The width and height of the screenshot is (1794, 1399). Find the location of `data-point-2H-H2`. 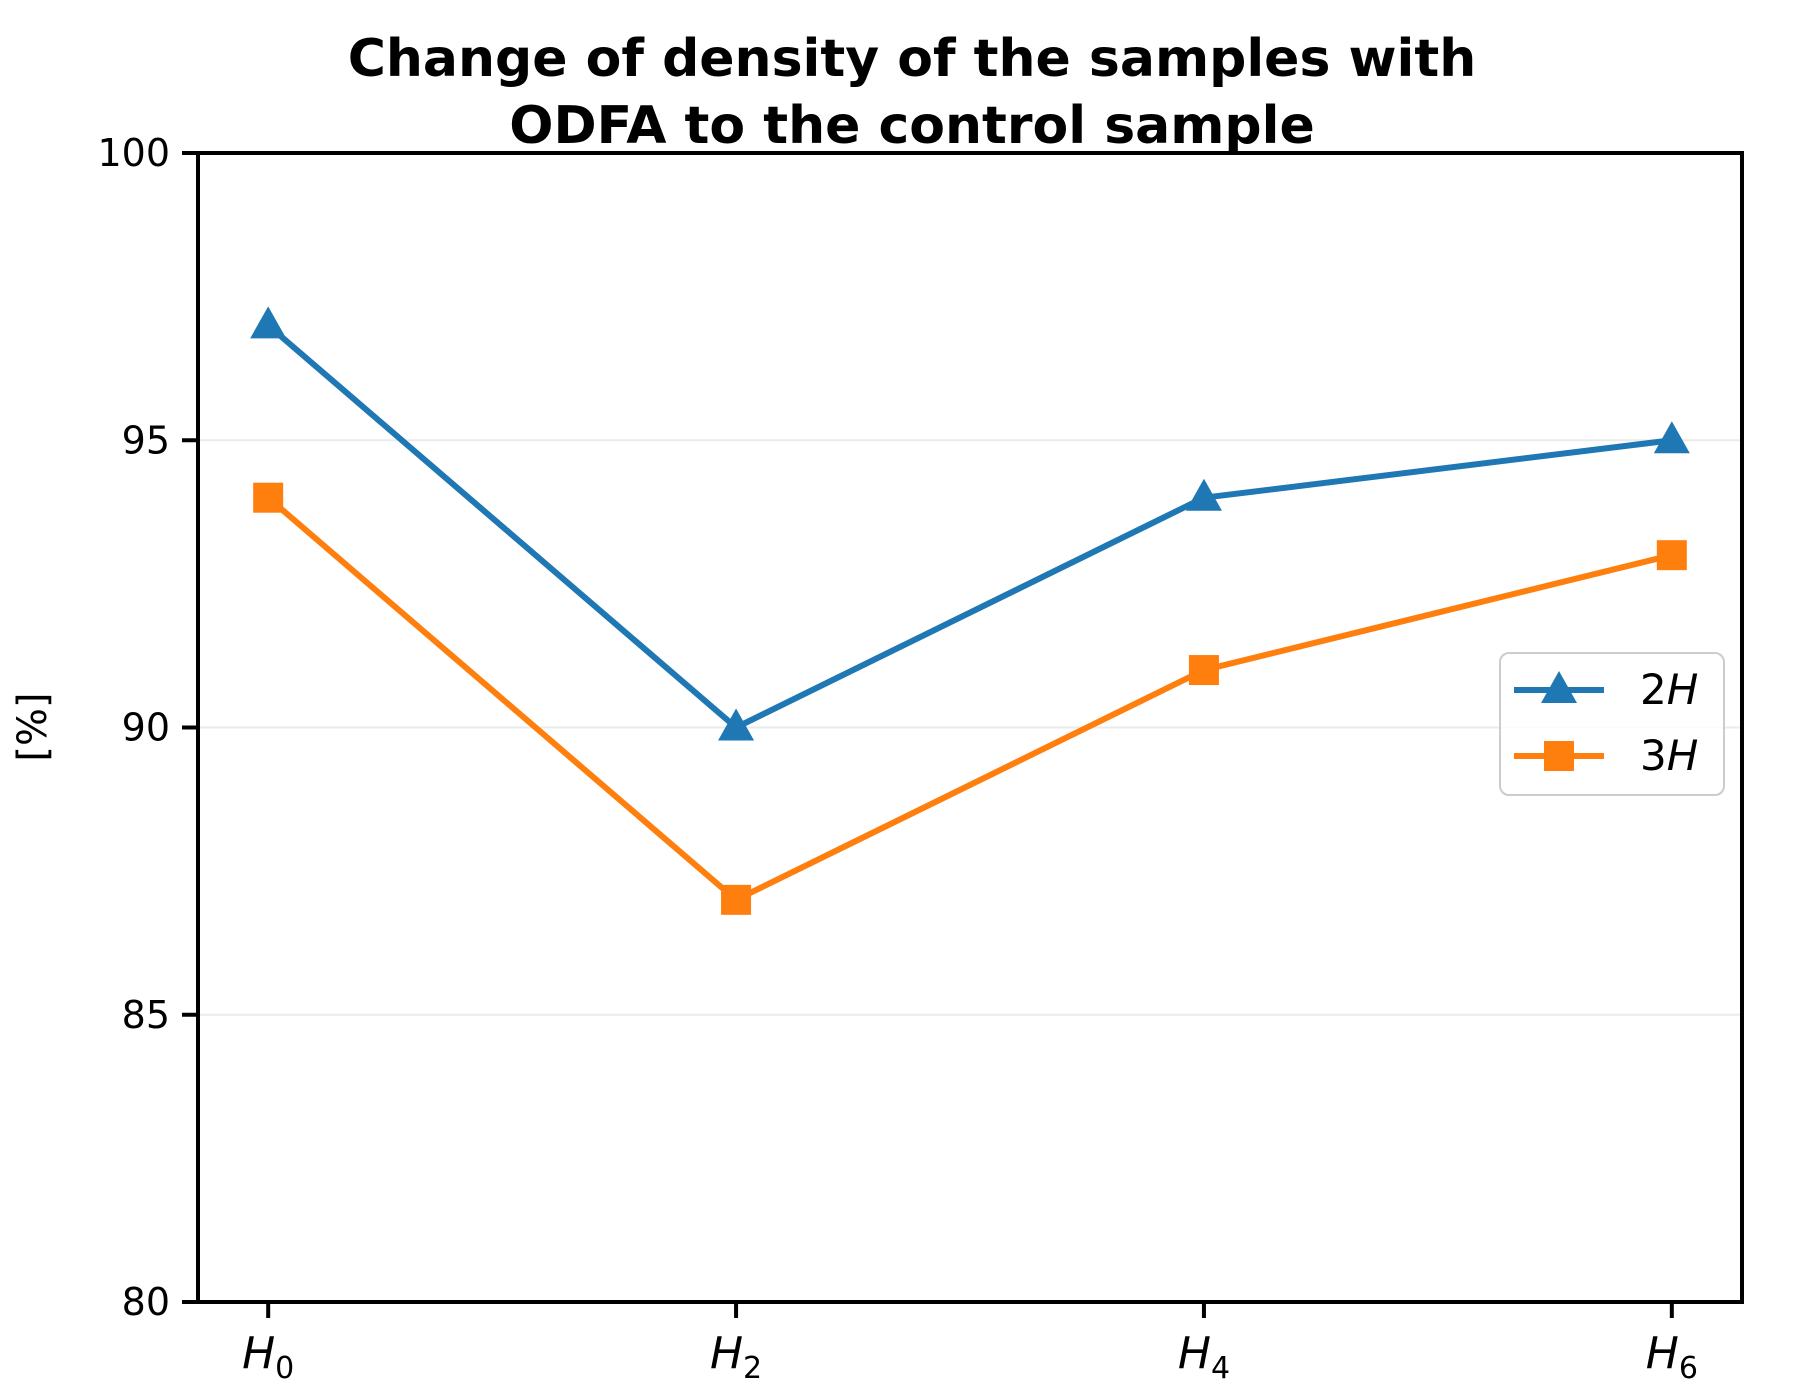

data-point-2H-H2 is located at coordinates (736, 724).